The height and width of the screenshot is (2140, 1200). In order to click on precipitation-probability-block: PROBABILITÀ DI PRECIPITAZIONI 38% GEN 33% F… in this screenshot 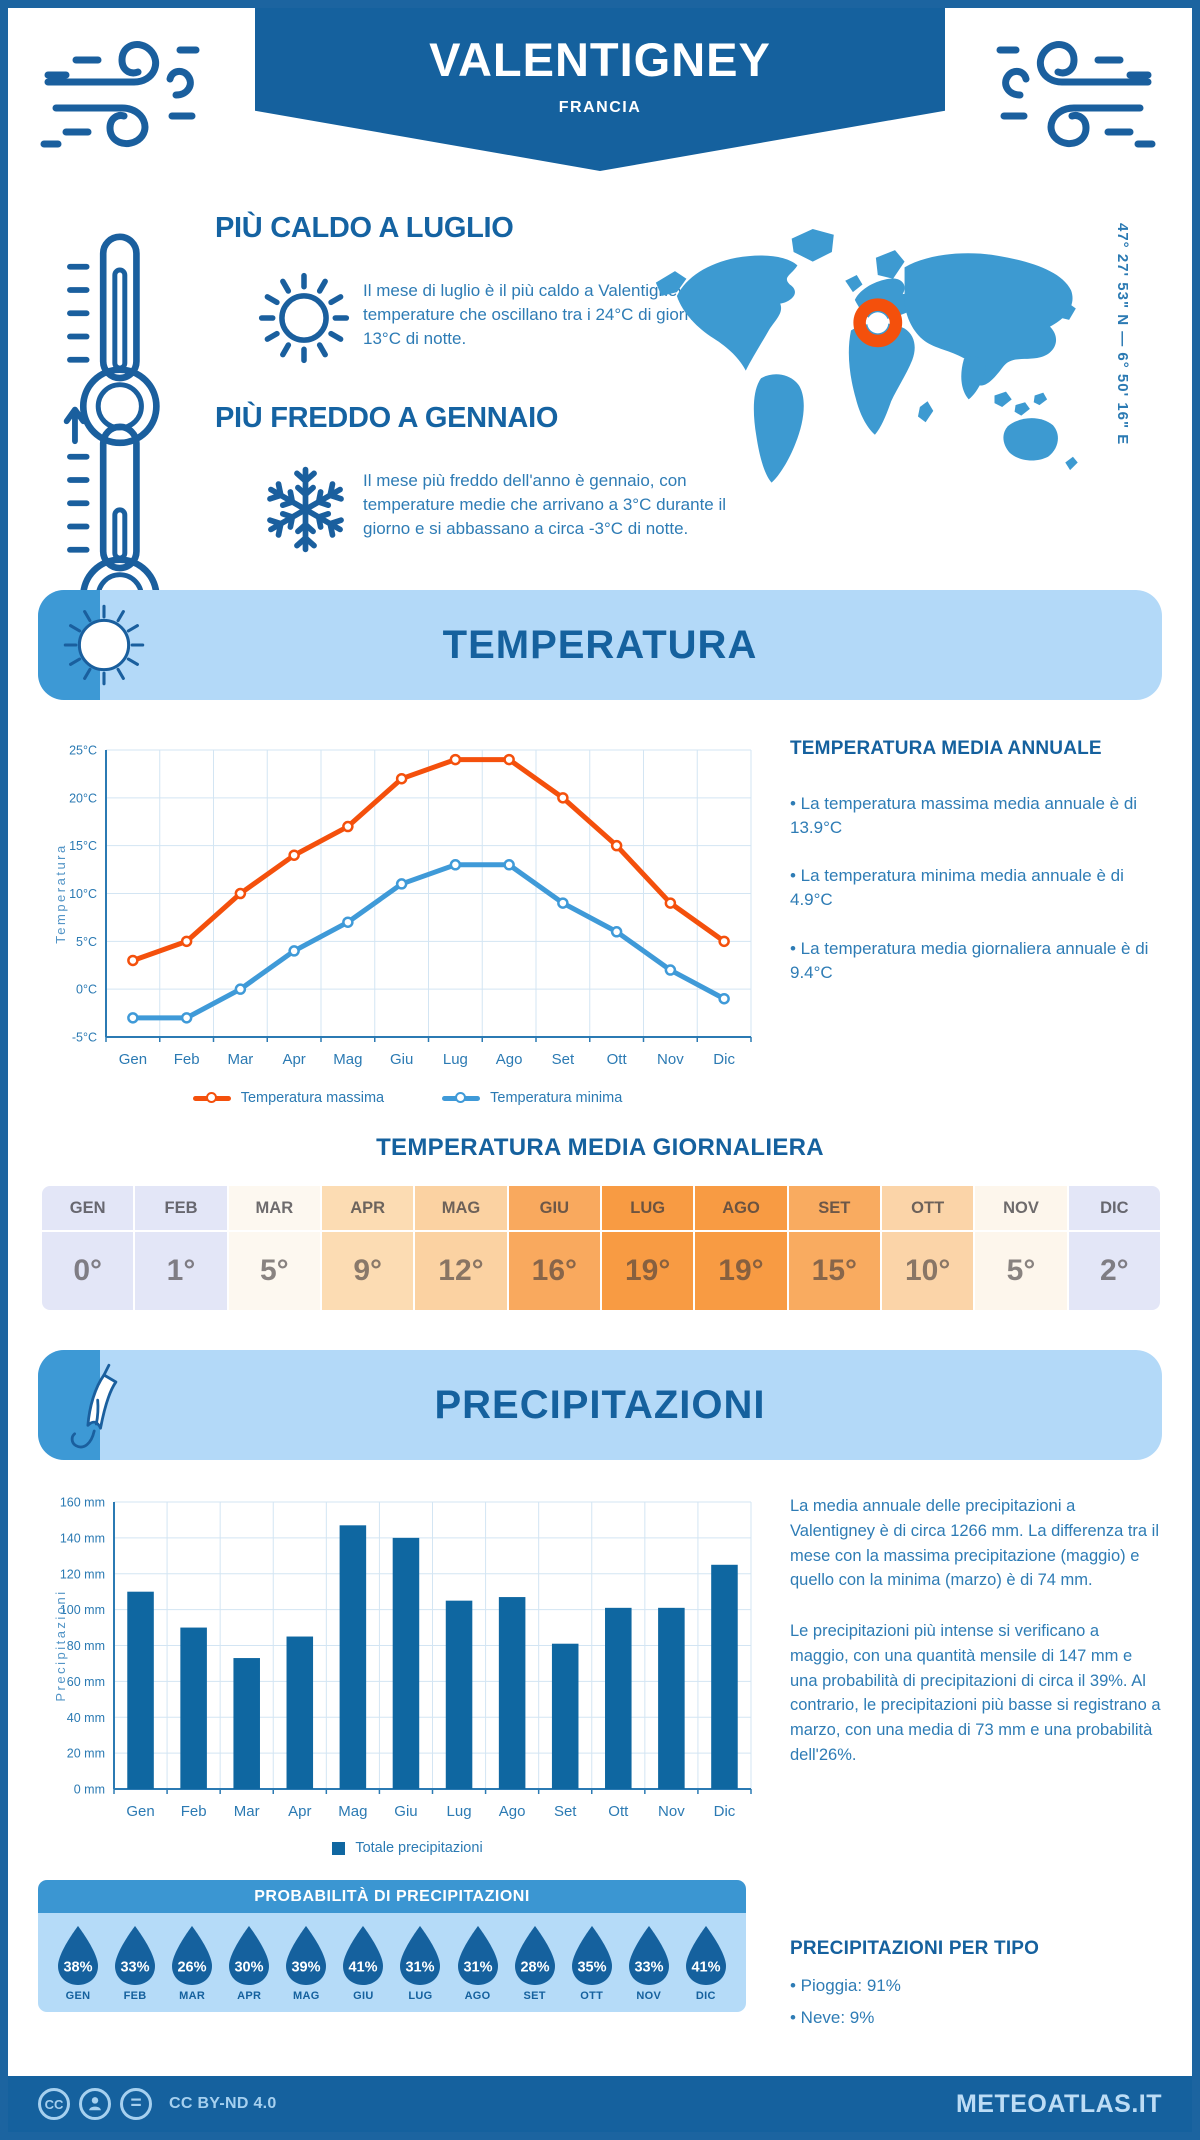, I will do `click(392, 1946)`.